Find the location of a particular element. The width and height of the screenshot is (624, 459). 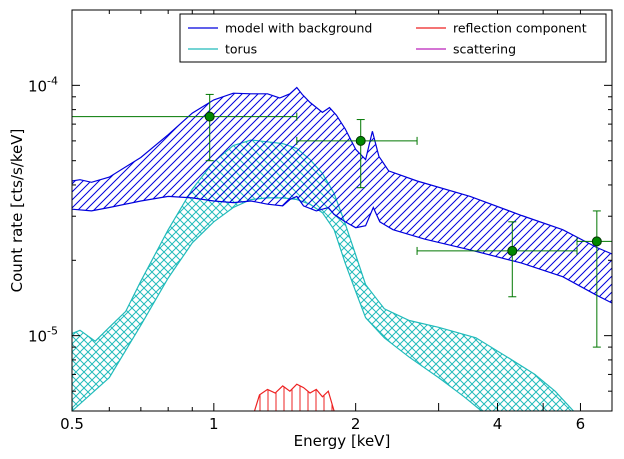

legend-label: model with background is located at coordinates (298, 28).